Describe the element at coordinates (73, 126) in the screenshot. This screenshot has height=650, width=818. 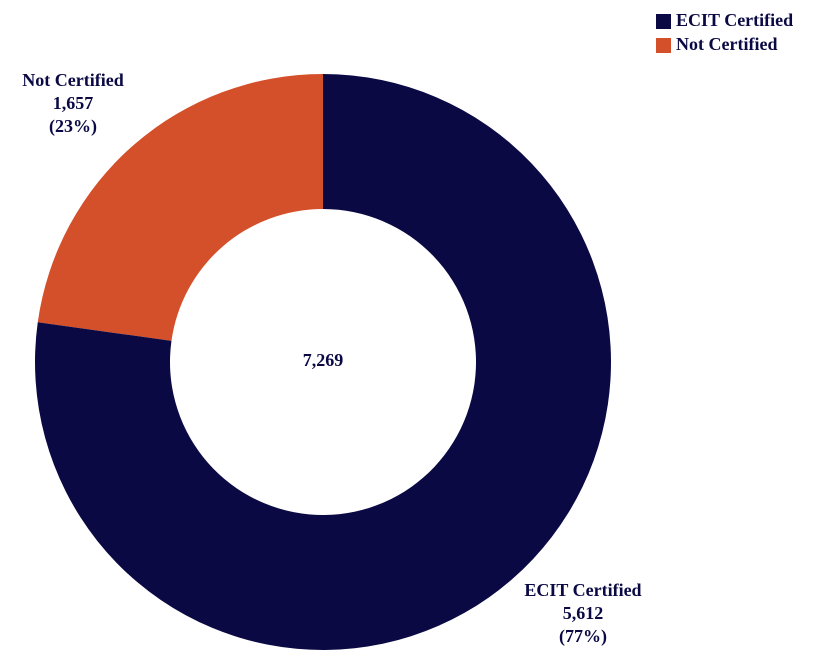
I see `percent-label: (23%)` at that location.